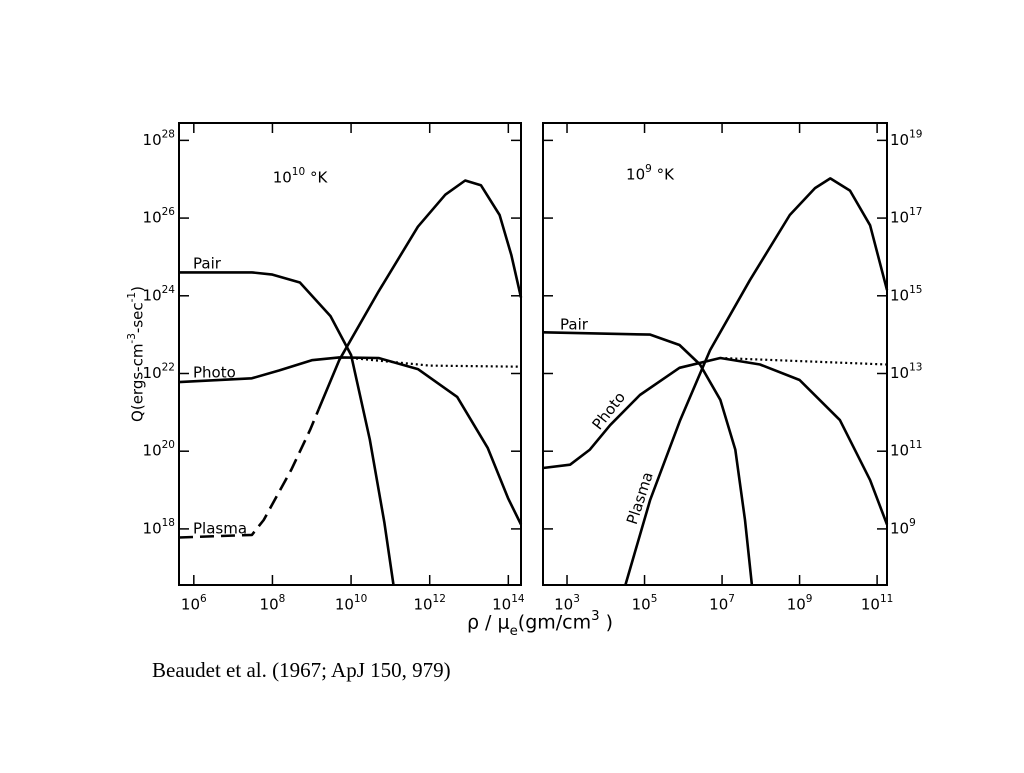  What do you see at coordinates (722, 603) in the screenshot?
I see `x-tick-label: 10⁷` at bounding box center [722, 603].